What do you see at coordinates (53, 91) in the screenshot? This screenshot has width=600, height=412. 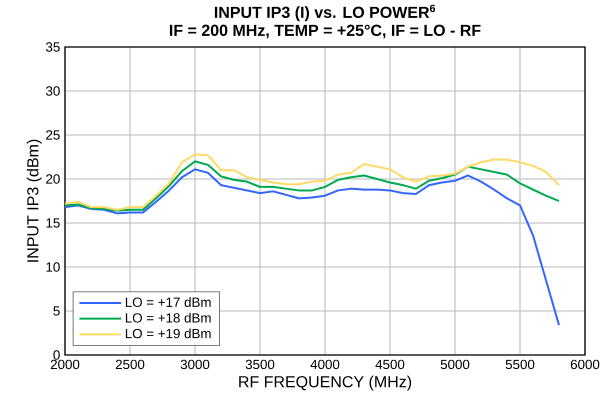 I see `y-tick-label: 30` at bounding box center [53, 91].